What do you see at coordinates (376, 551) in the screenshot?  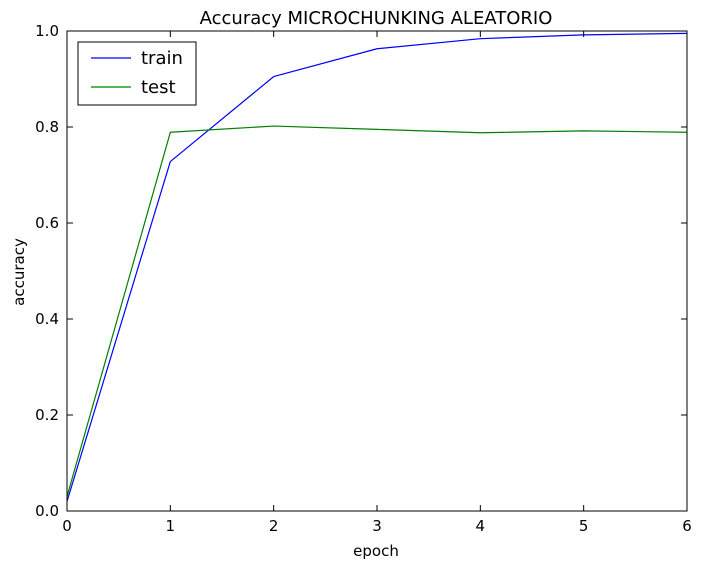 I see `x-axis-label: epoch` at bounding box center [376, 551].